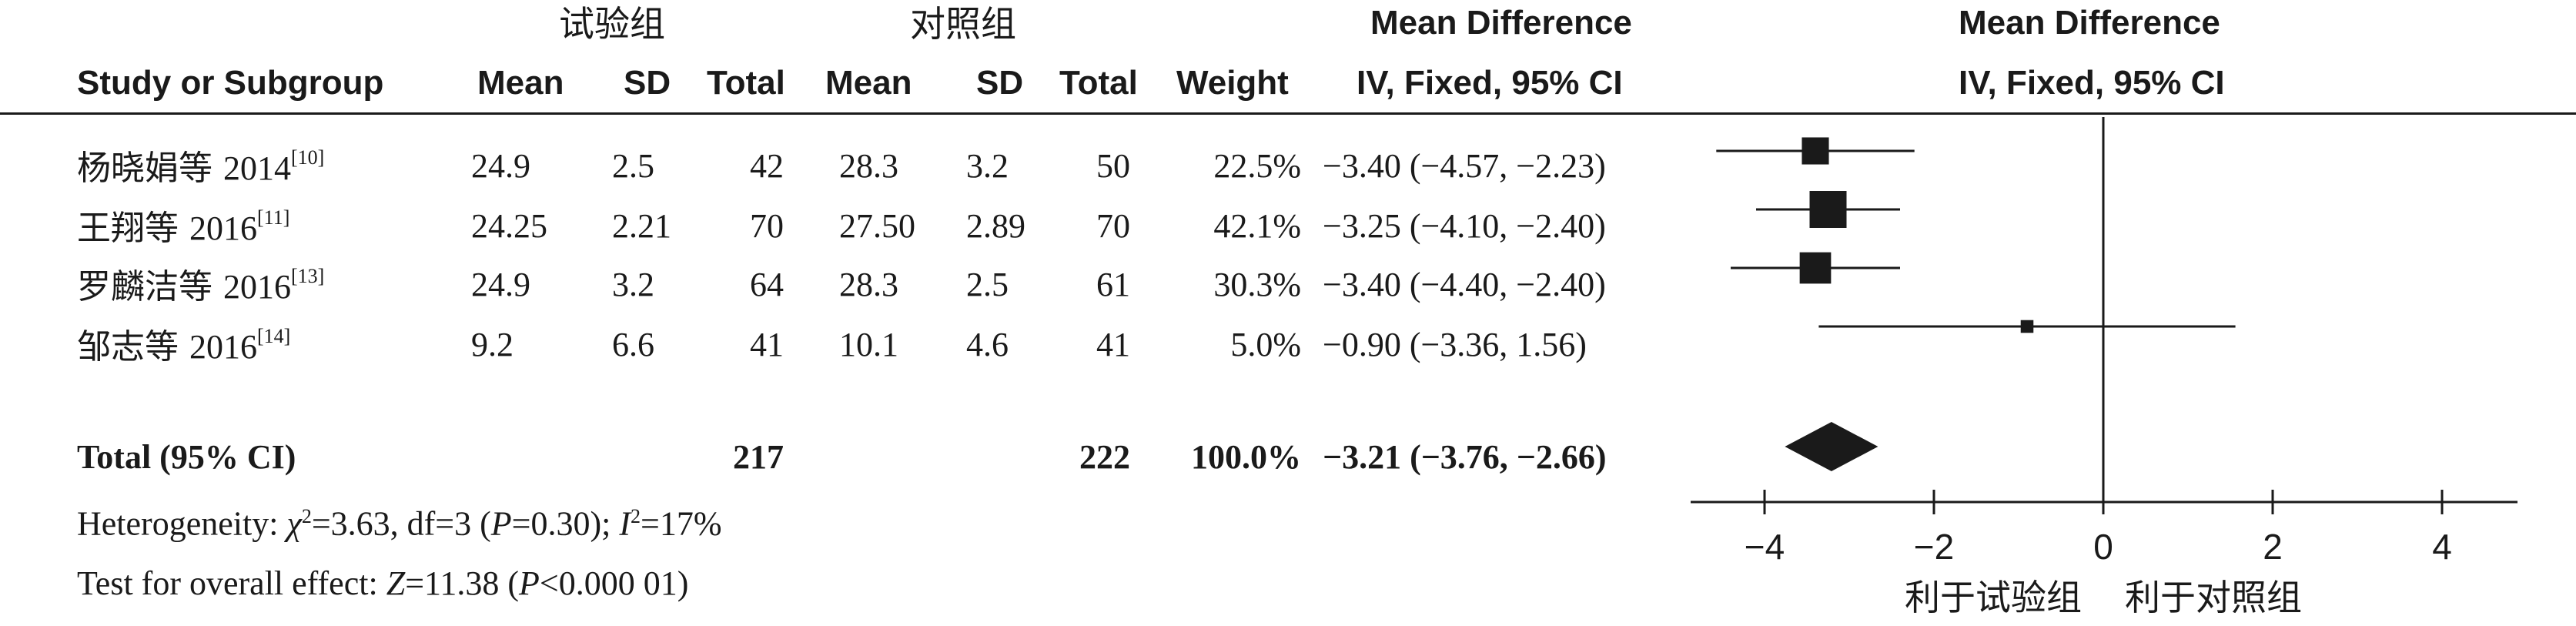 The height and width of the screenshot is (626, 2576). I want to click on ctl-mean: 27.50, so click(877, 226).